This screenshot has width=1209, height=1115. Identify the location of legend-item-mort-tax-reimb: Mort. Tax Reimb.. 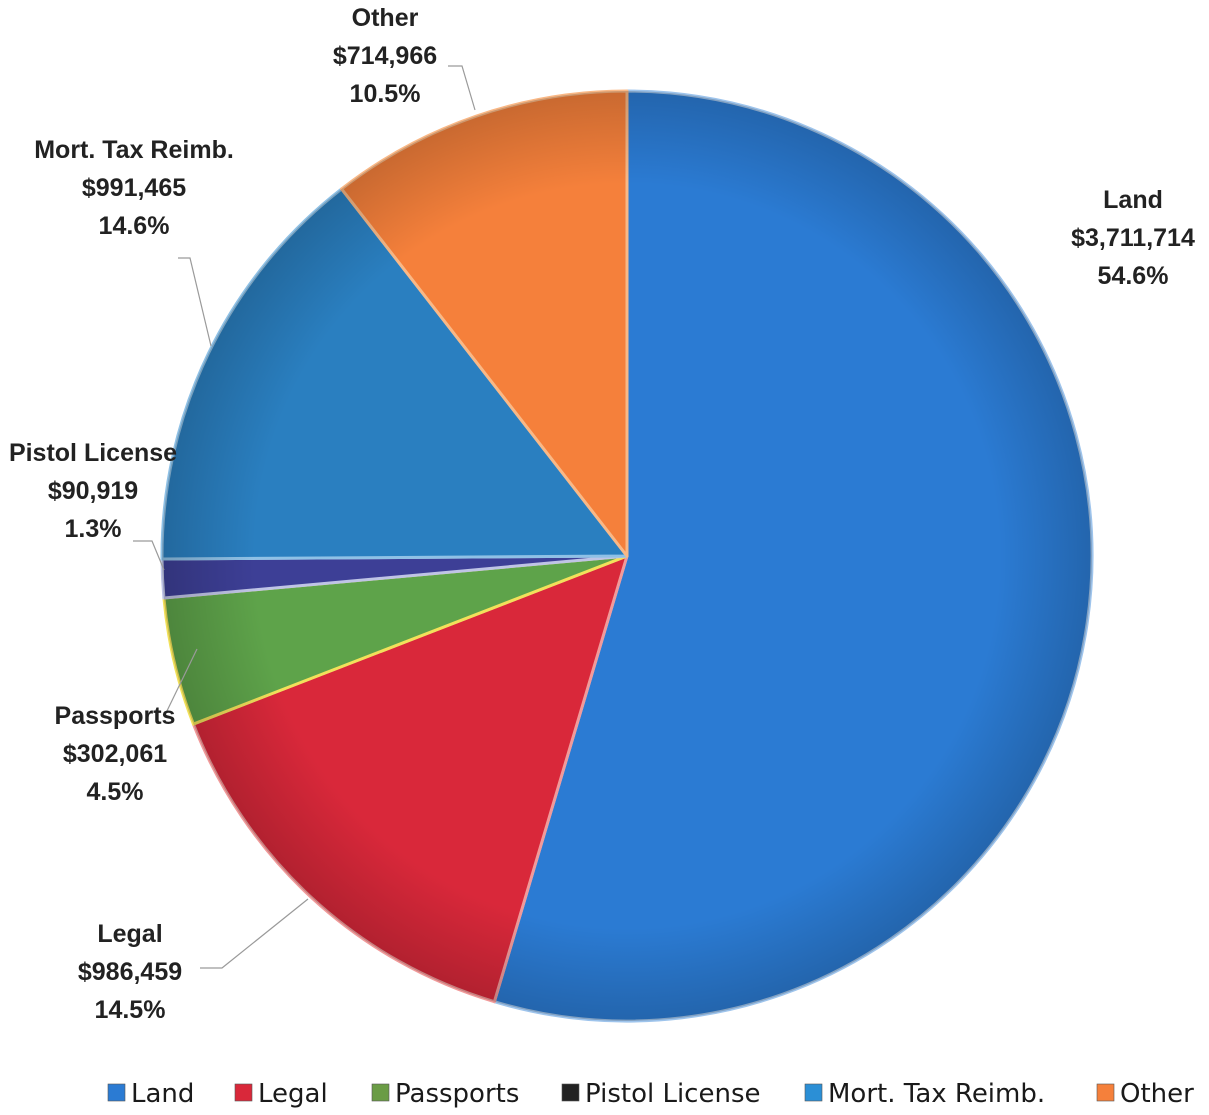
(924, 1094).